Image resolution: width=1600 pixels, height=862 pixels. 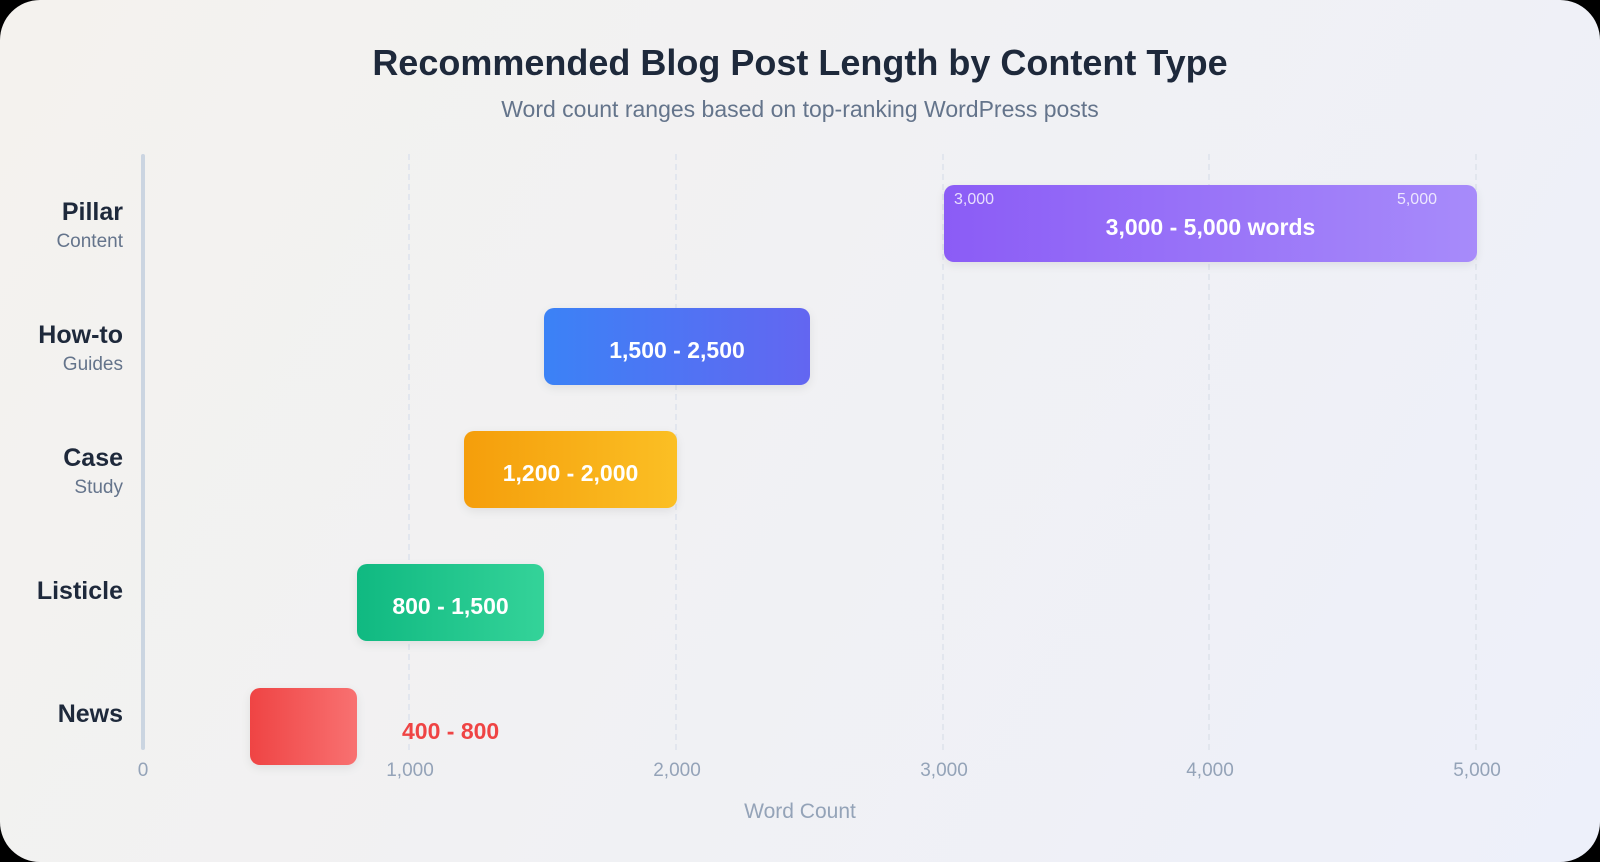 I want to click on bar-max-label: 5,000, so click(x=1416, y=199).